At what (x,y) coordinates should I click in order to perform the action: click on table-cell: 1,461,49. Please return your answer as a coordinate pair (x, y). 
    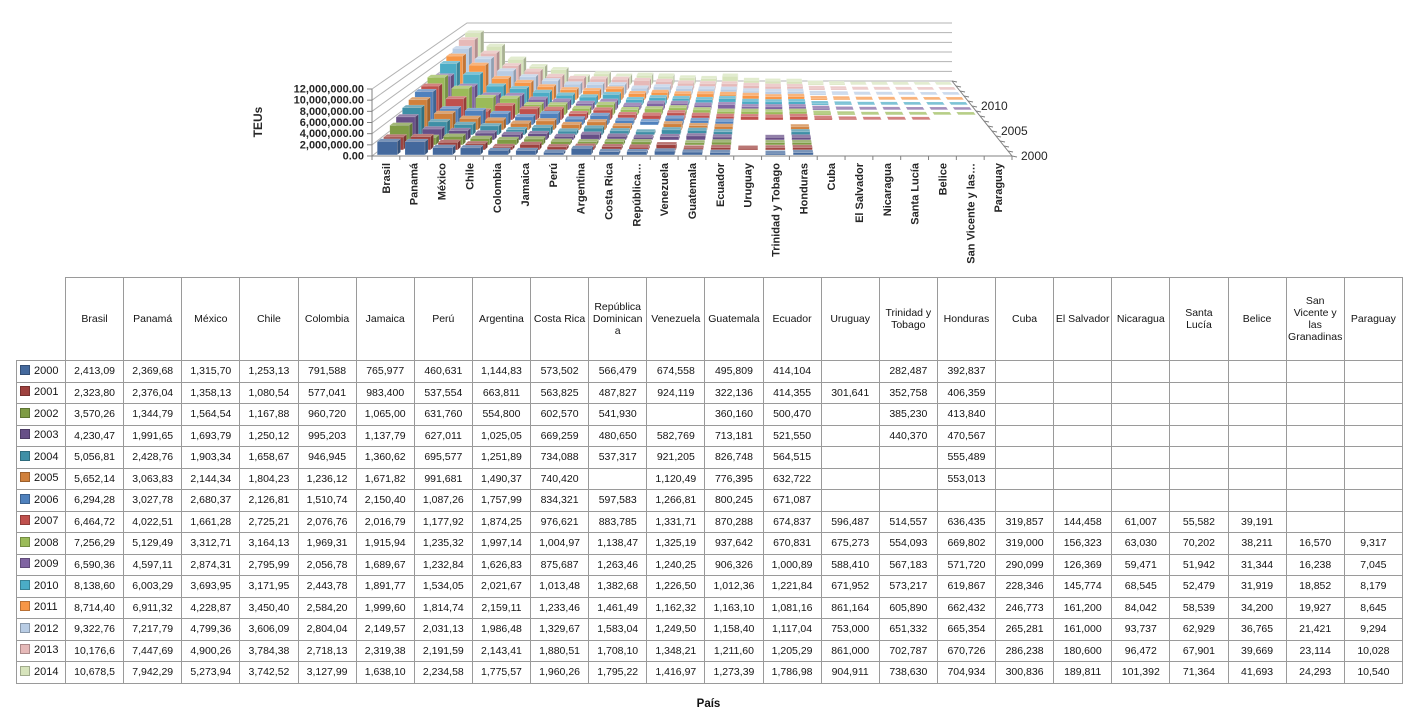
    Looking at the image, I should click on (618, 607).